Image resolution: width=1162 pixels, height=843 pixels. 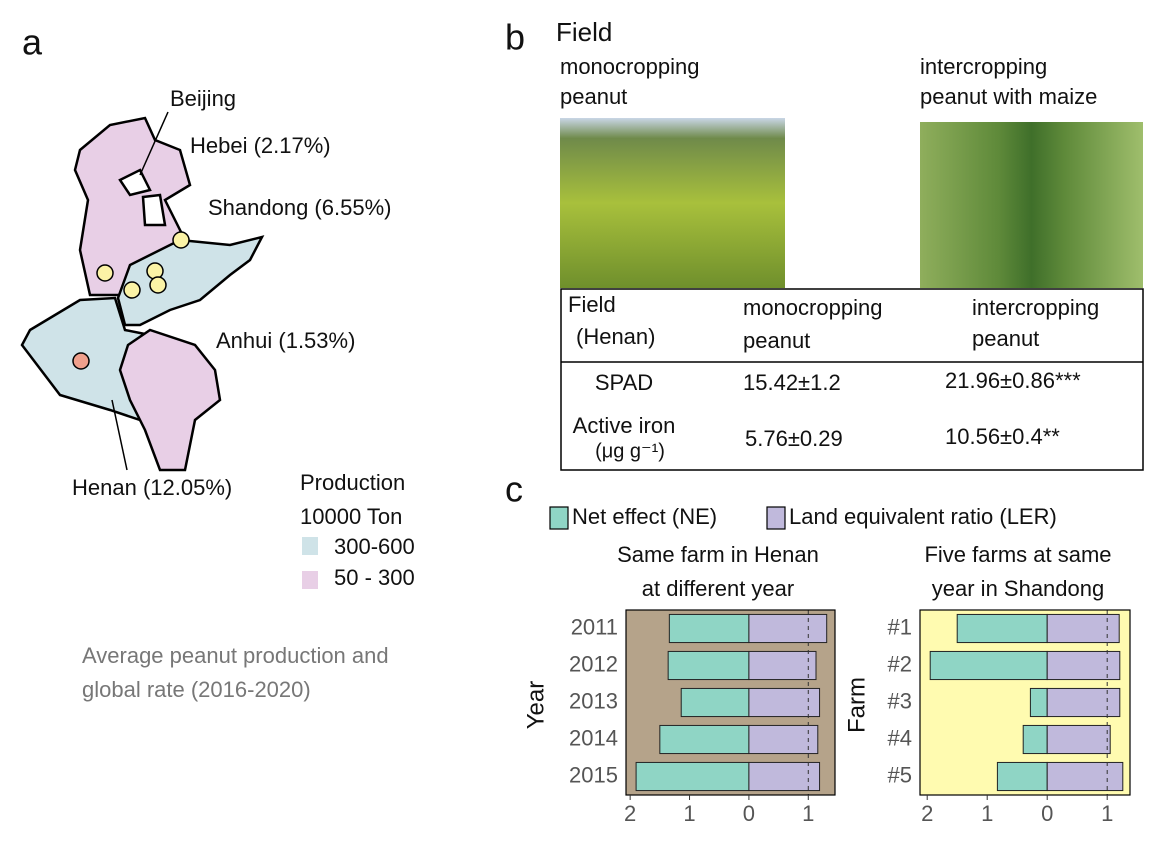 What do you see at coordinates (152, 487) in the screenshot?
I see `map-label: Henan (12.05%)` at bounding box center [152, 487].